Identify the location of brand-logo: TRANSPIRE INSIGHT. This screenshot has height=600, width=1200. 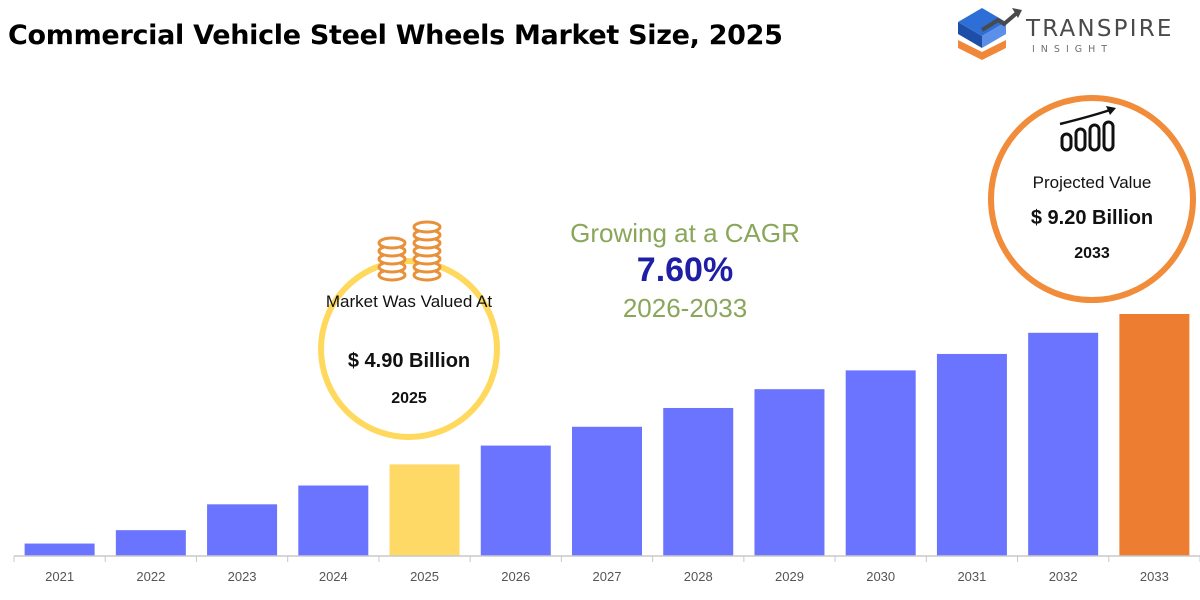
(1072, 34).